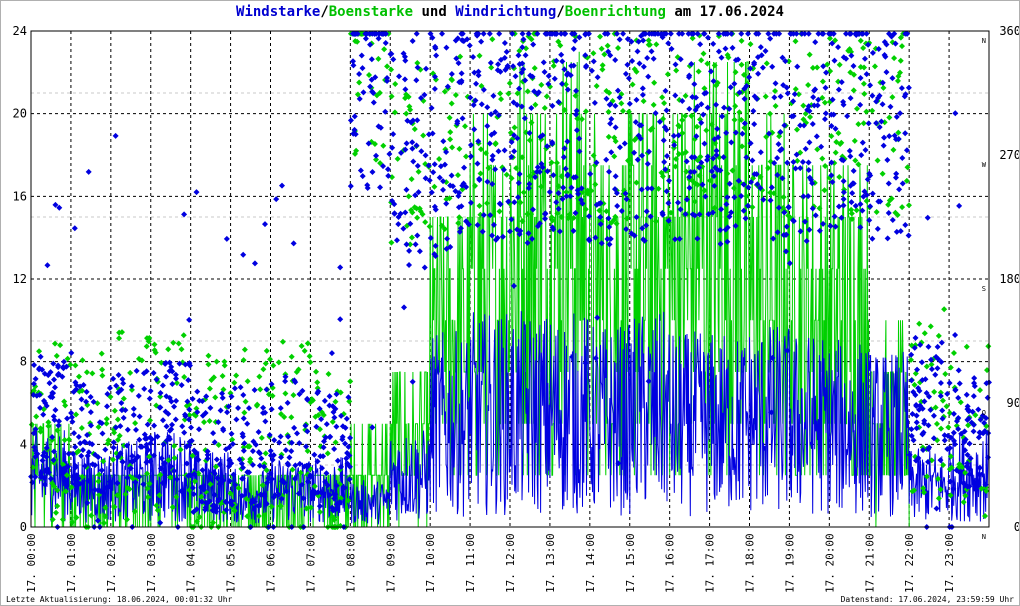 The height and width of the screenshot is (606, 1020). I want to click on x-tick-label: 17. 21:00, so click(869, 563).